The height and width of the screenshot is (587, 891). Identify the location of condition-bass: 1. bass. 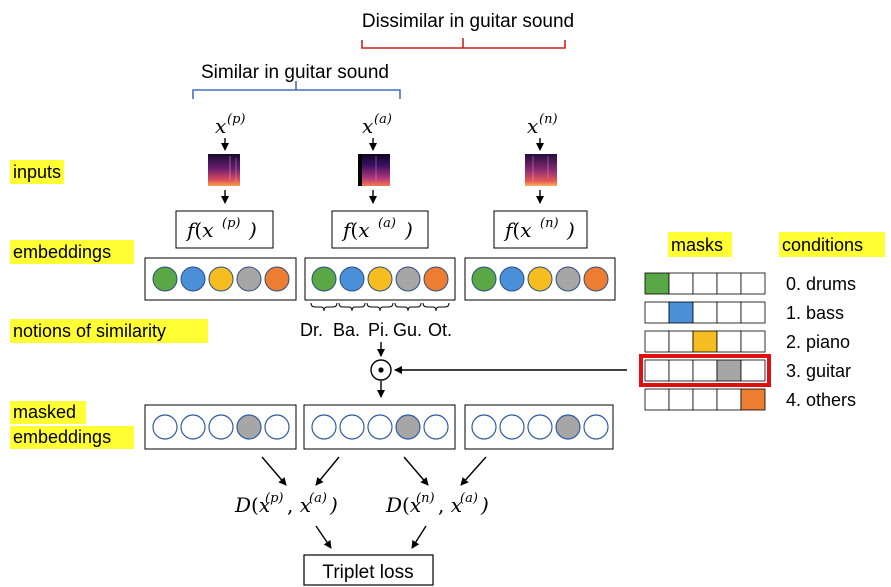
(815, 313).